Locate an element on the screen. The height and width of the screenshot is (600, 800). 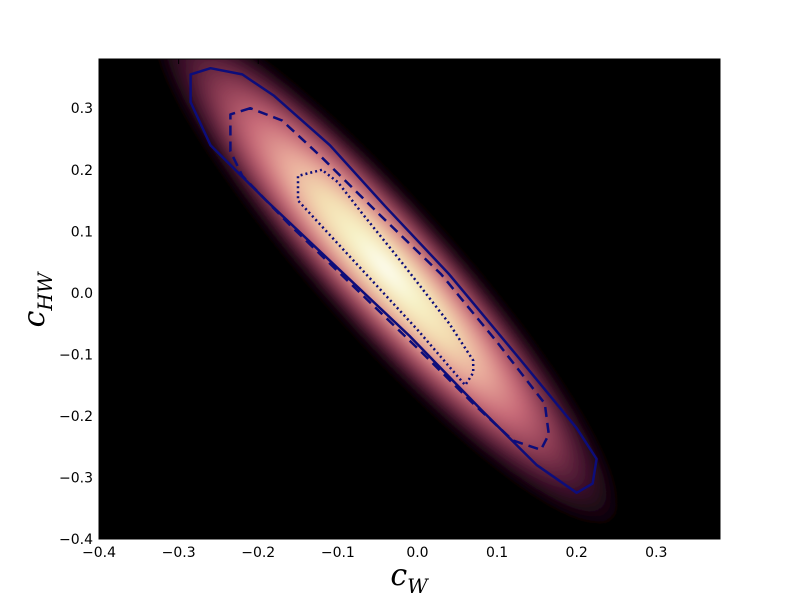
x-tick-label: 0.2 is located at coordinates (577, 553).